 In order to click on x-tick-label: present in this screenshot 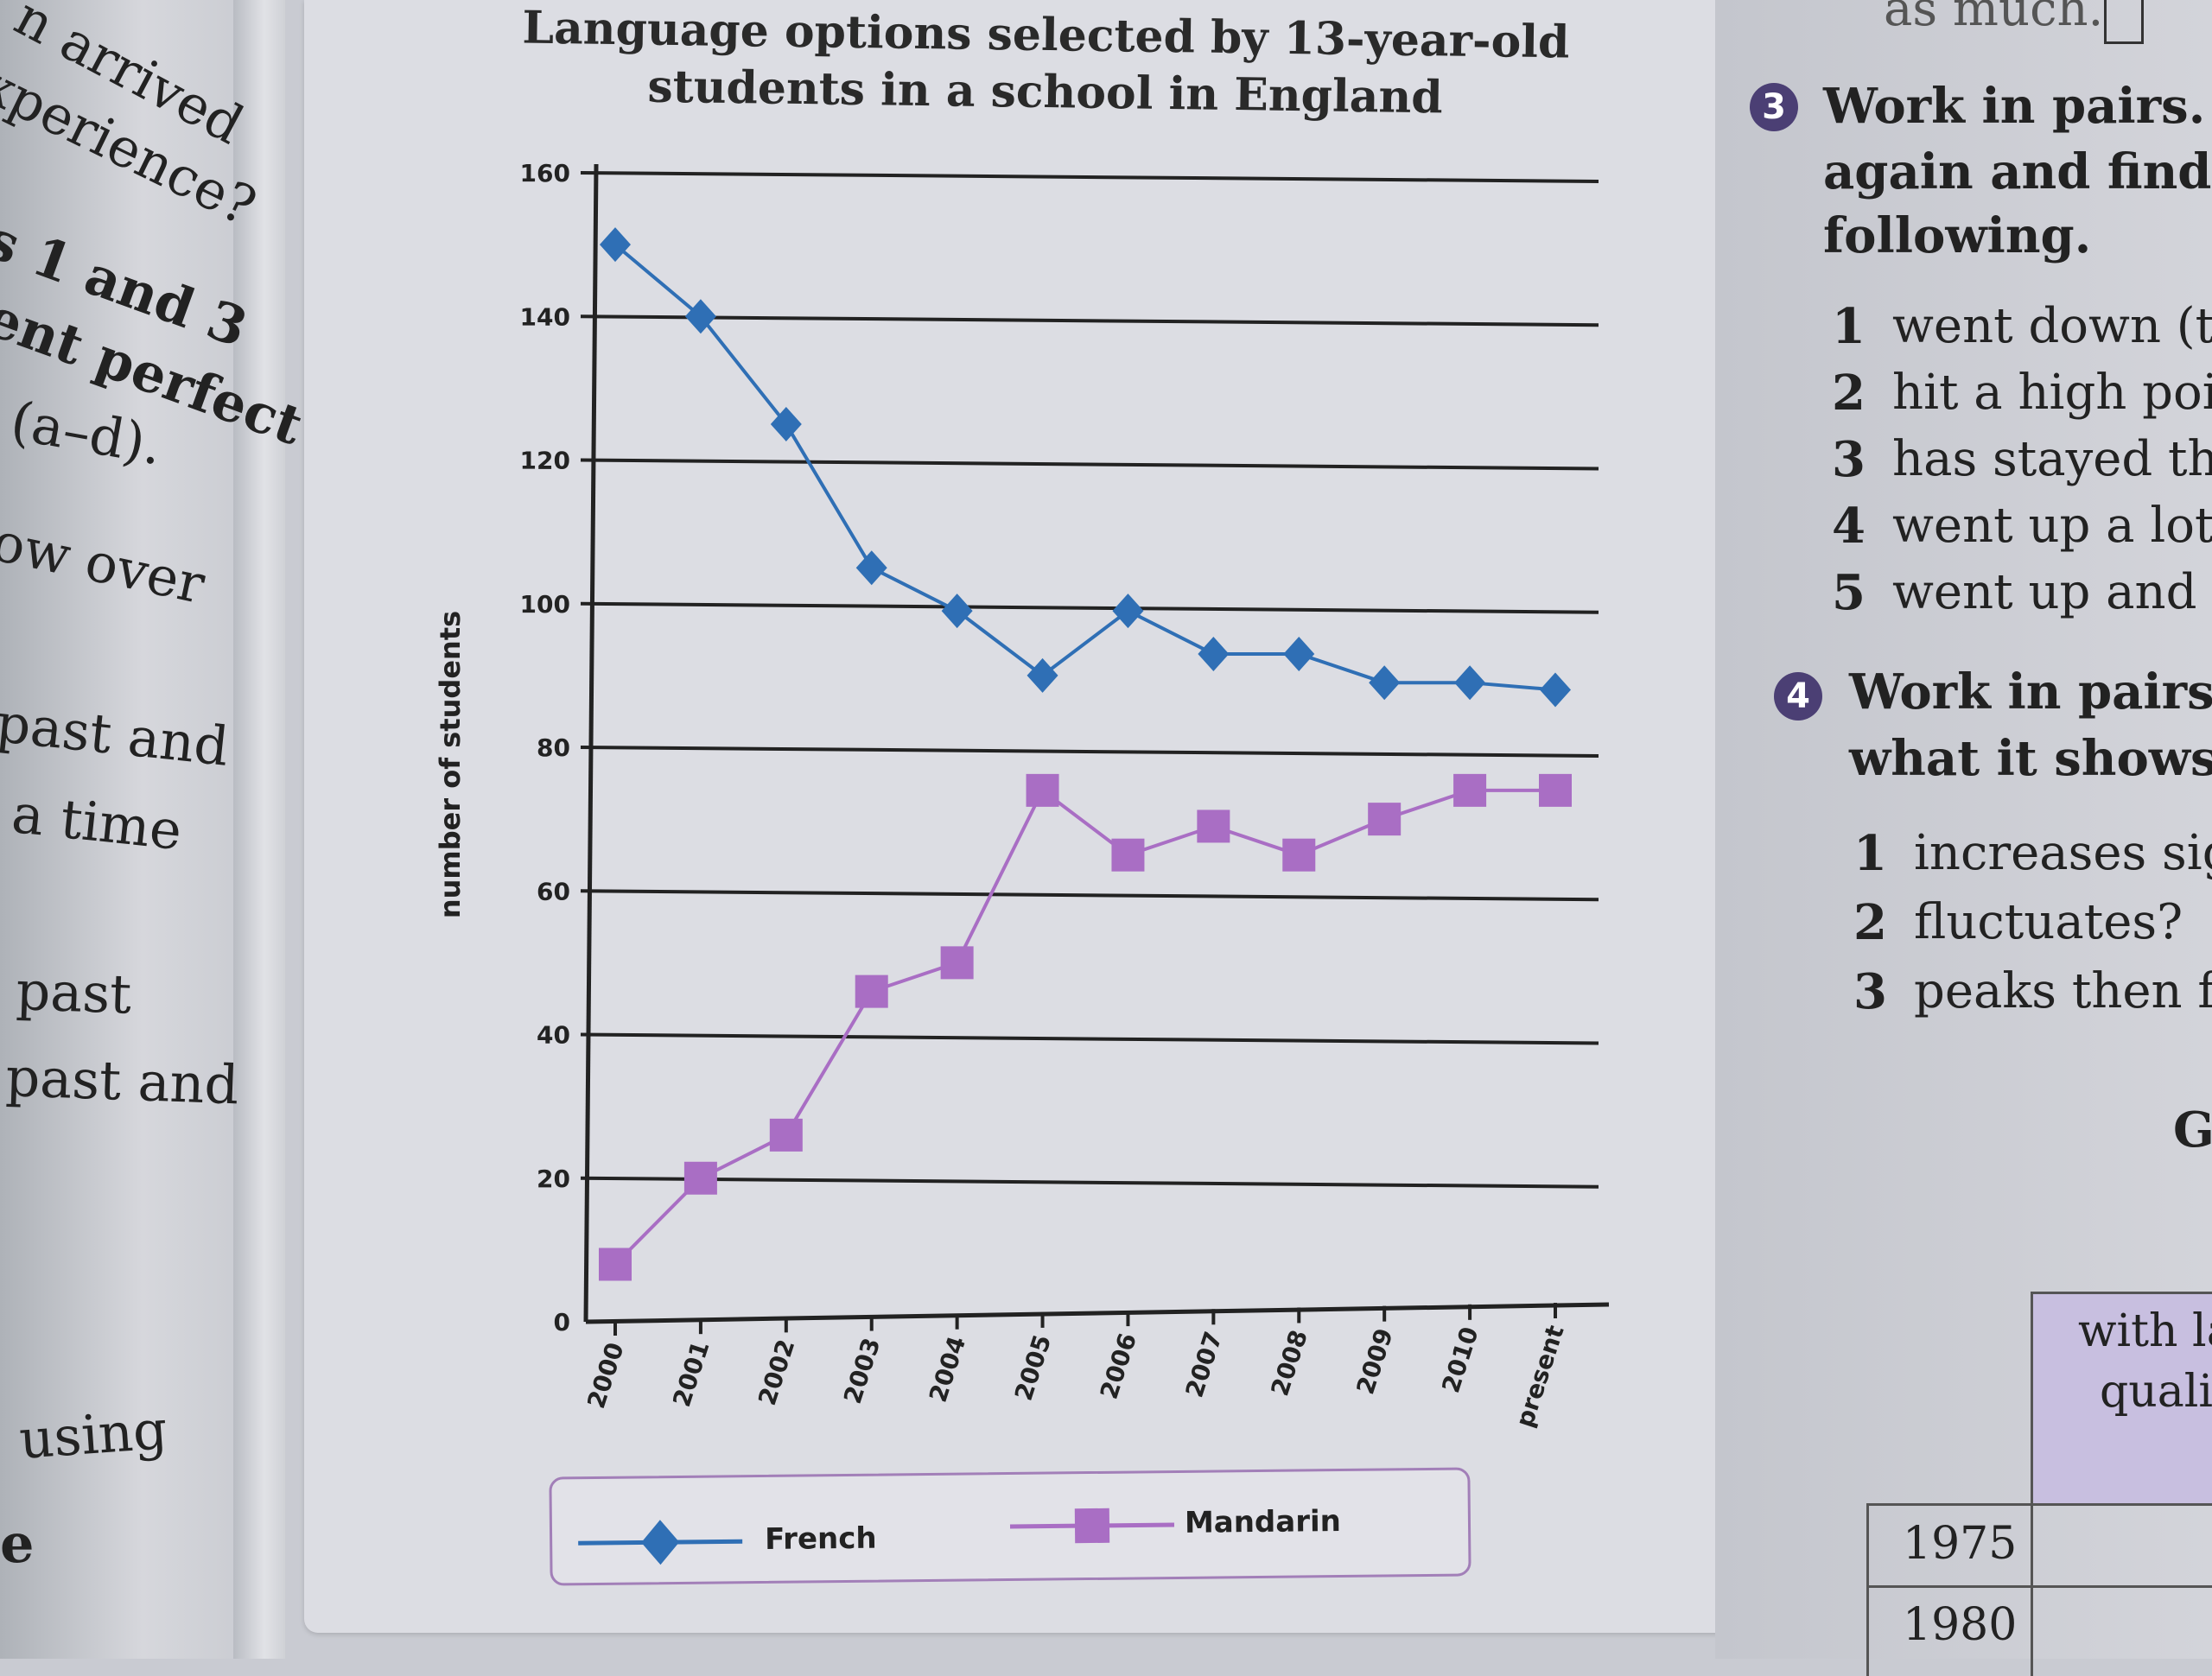, I will do `click(1540, 1376)`.